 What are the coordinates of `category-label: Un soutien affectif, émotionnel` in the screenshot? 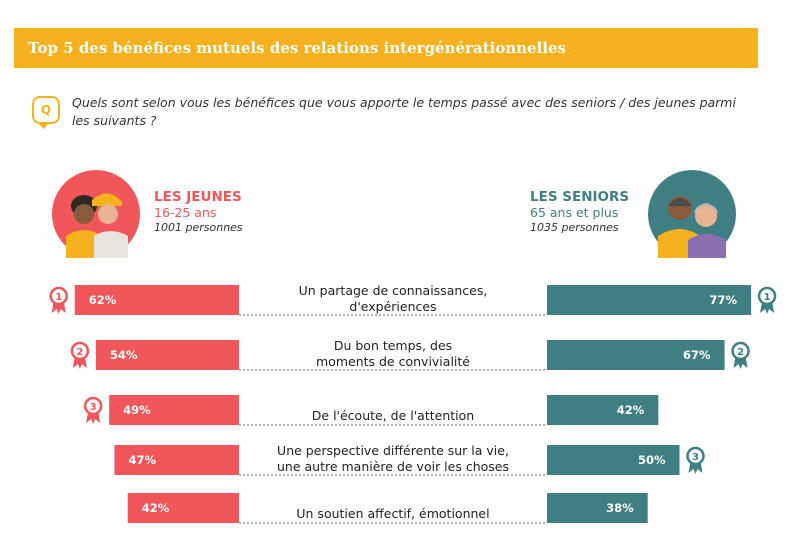 It's located at (392, 513).